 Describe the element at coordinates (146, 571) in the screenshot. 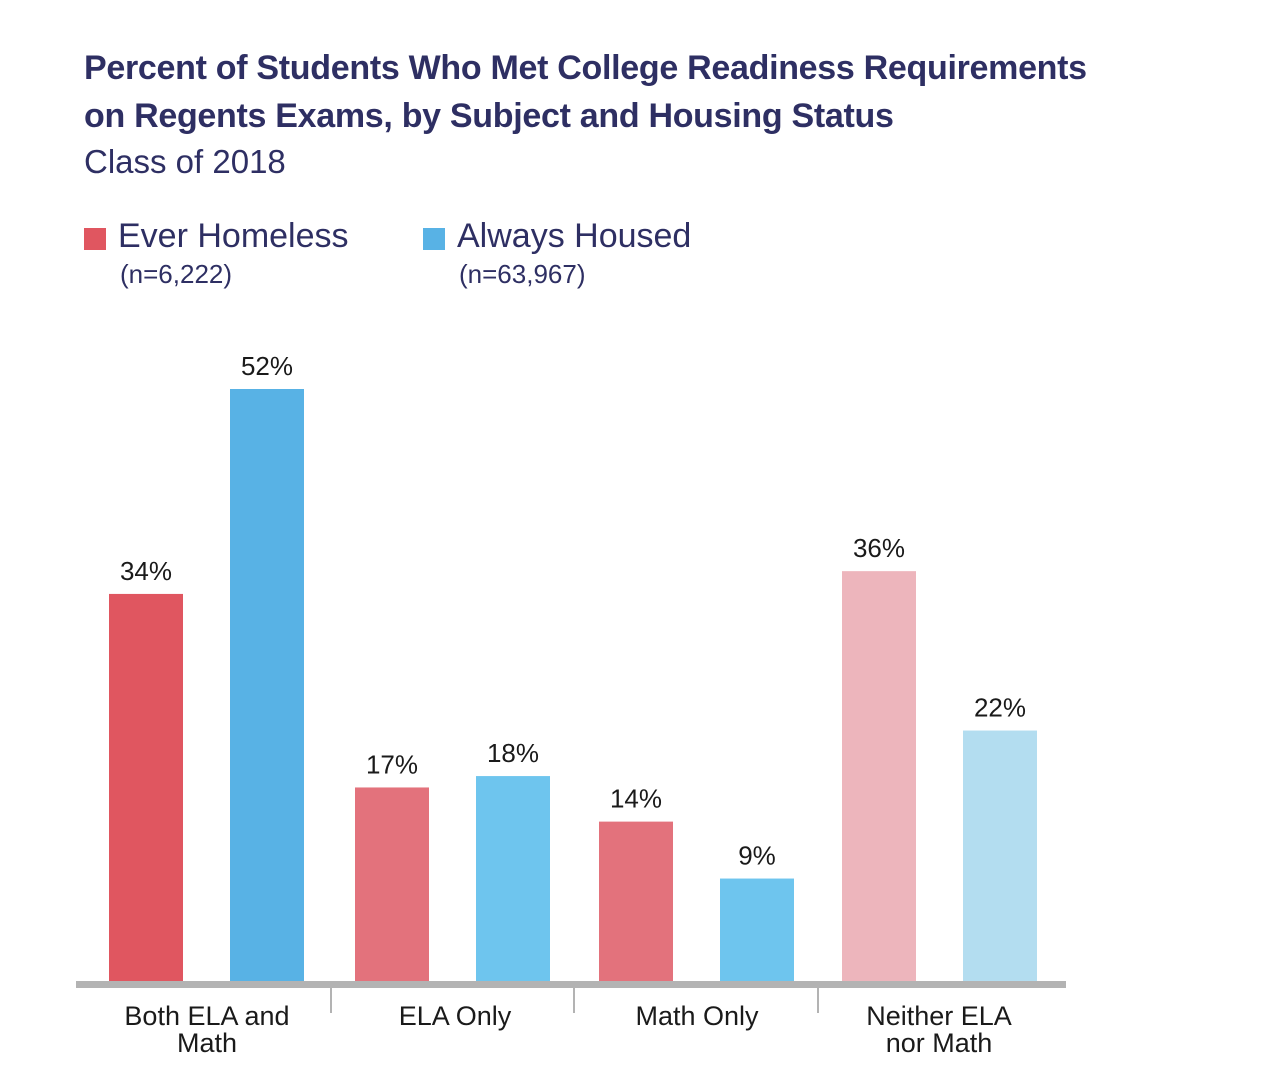

I see `value-label-ever-homeless-1: 34%` at that location.